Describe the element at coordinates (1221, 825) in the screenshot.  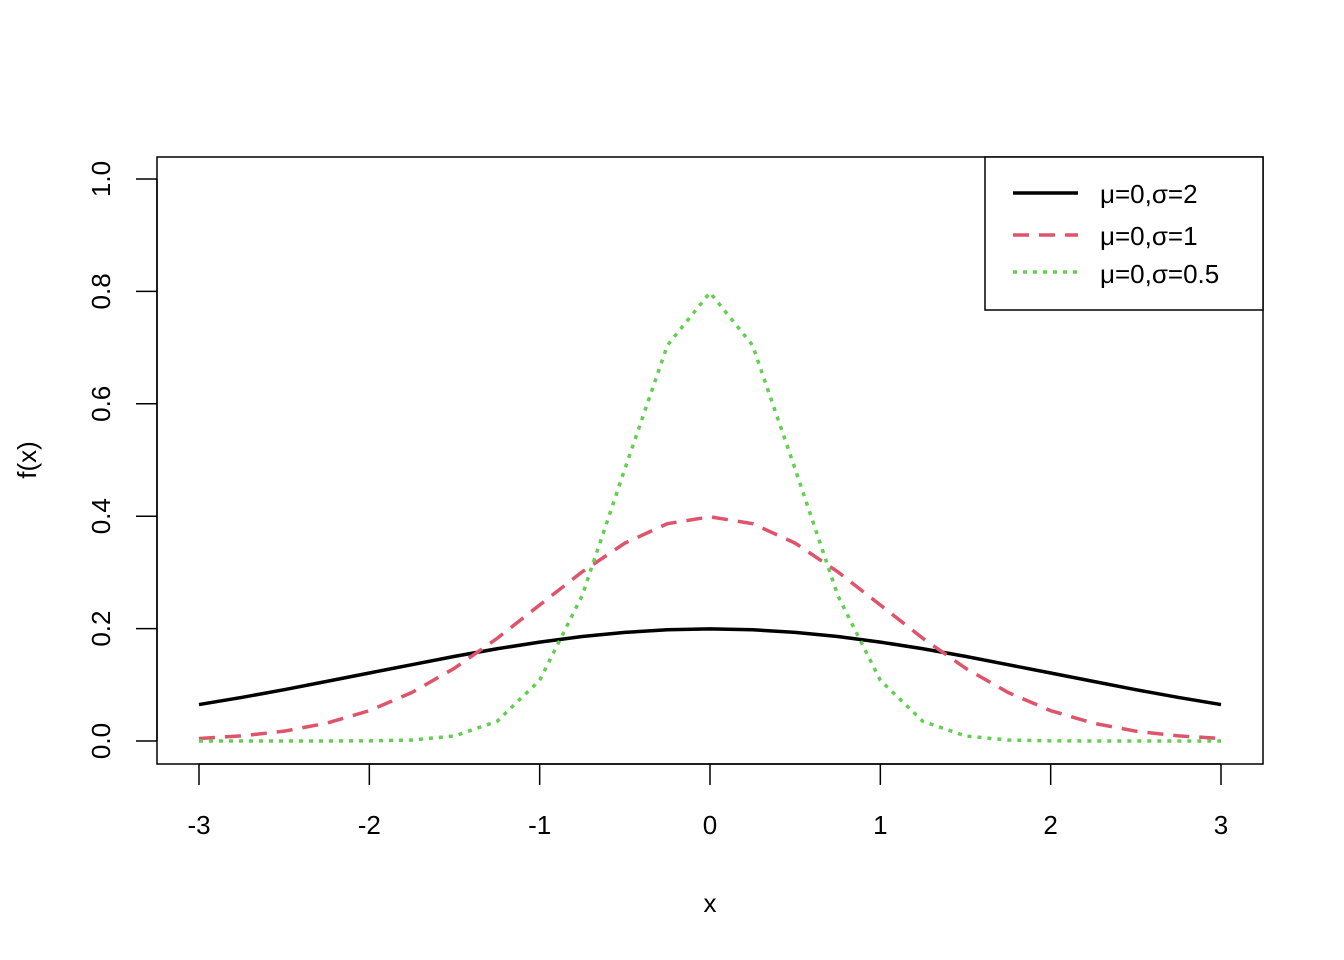
I see `x-tick-label: 3` at that location.